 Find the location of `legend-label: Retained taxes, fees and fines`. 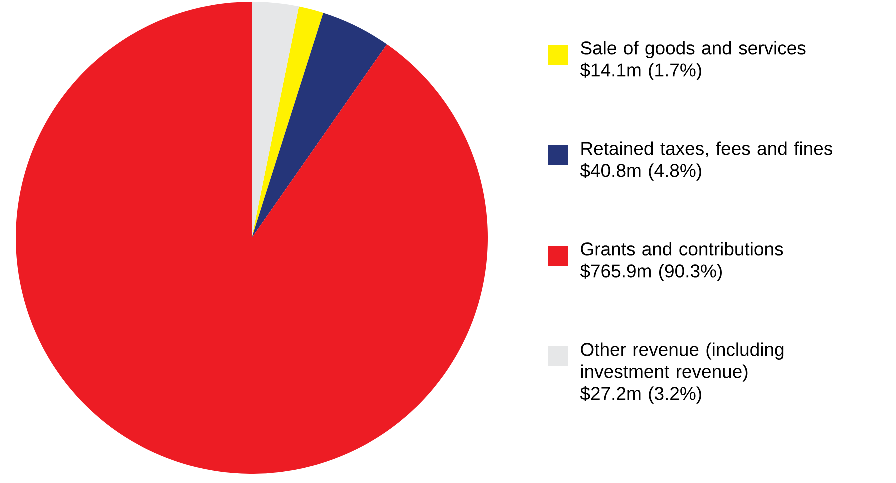

legend-label: Retained taxes, fees and fines is located at coordinates (707, 150).